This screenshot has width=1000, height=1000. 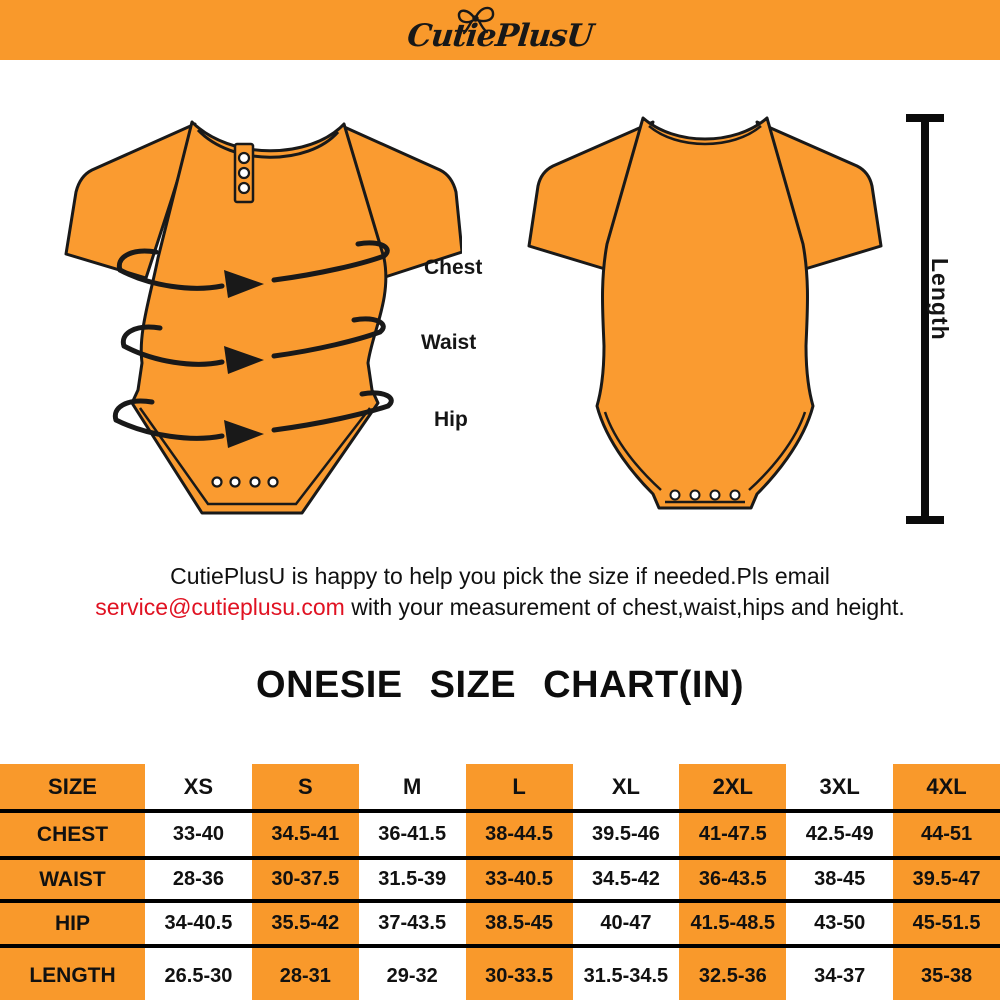 I want to click on data-cell: 28-36, so click(x=198, y=881).